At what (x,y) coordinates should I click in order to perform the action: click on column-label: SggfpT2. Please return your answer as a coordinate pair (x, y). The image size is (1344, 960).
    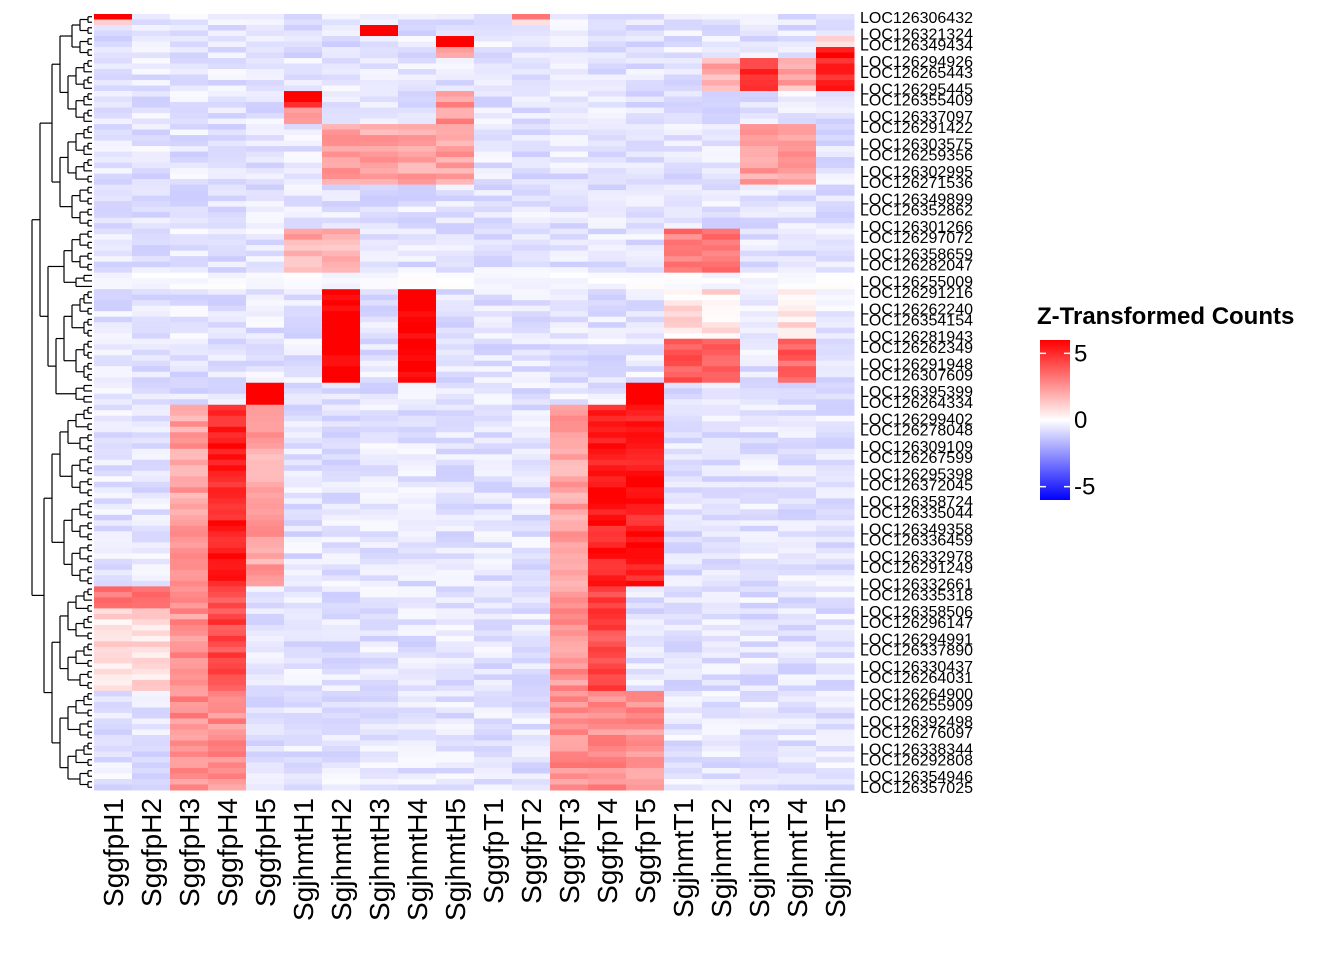
    Looking at the image, I should click on (531, 851).